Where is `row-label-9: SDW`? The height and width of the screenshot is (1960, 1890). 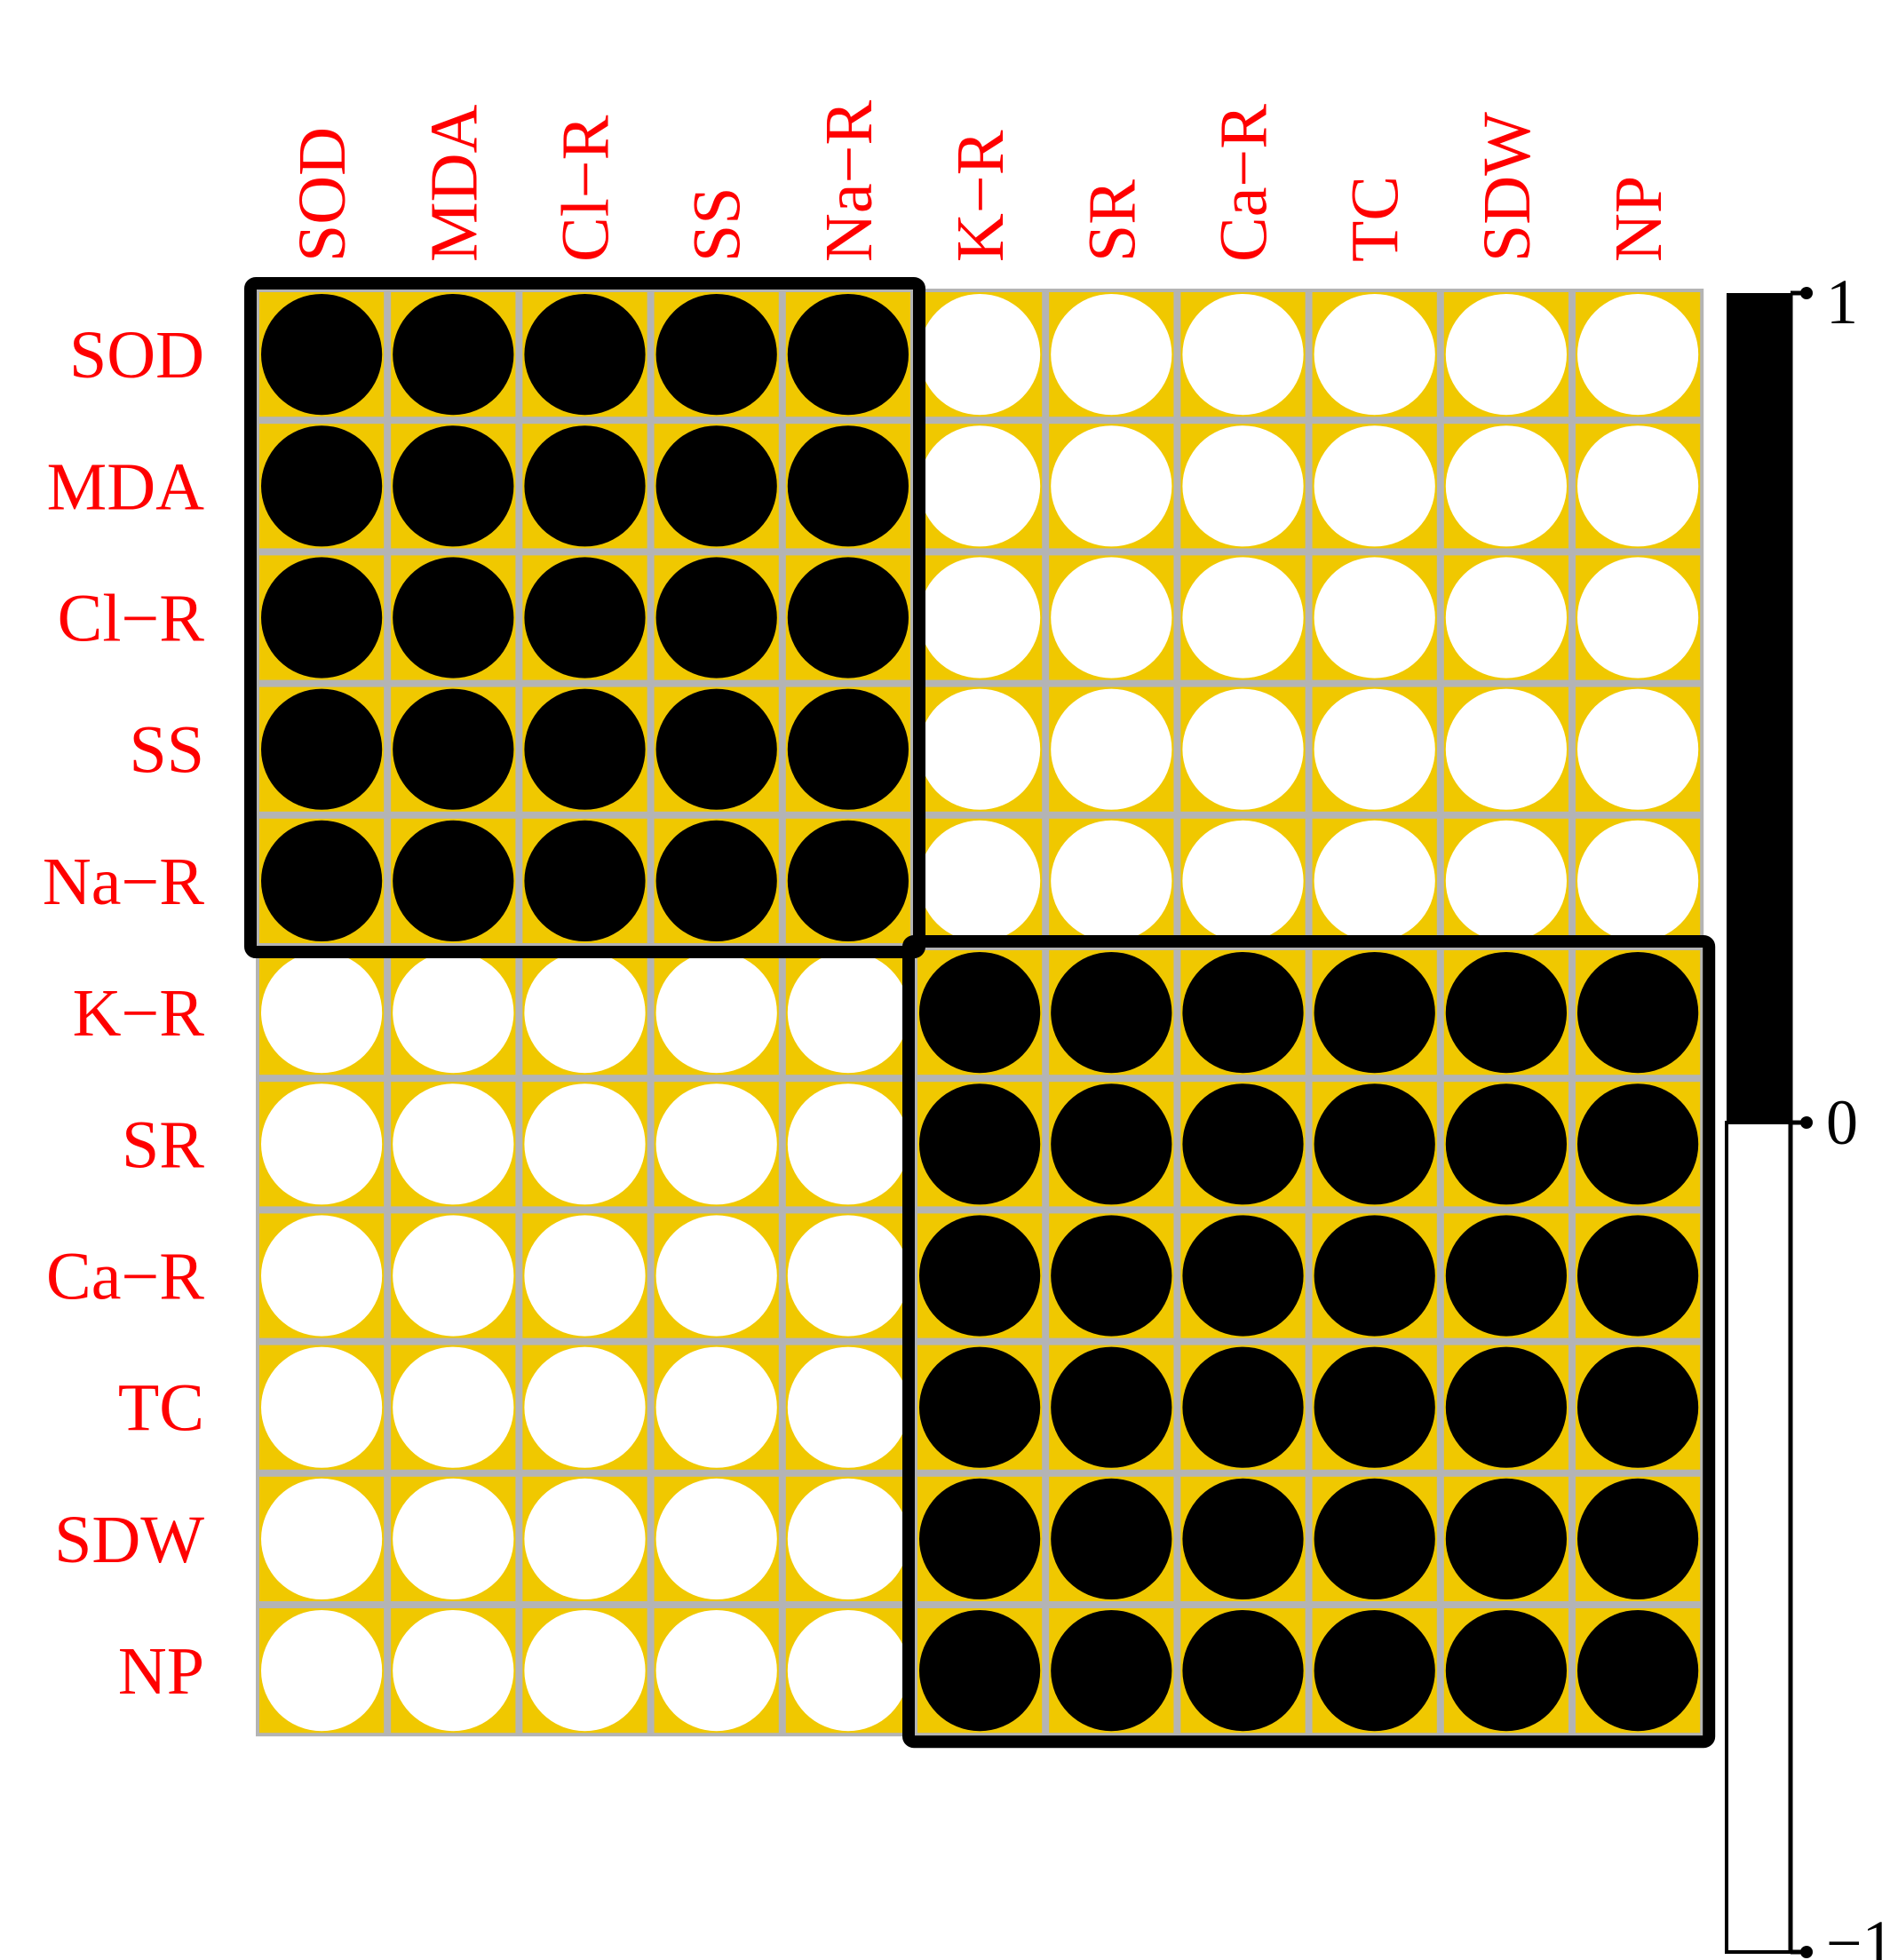 row-label-9: SDW is located at coordinates (129, 1540).